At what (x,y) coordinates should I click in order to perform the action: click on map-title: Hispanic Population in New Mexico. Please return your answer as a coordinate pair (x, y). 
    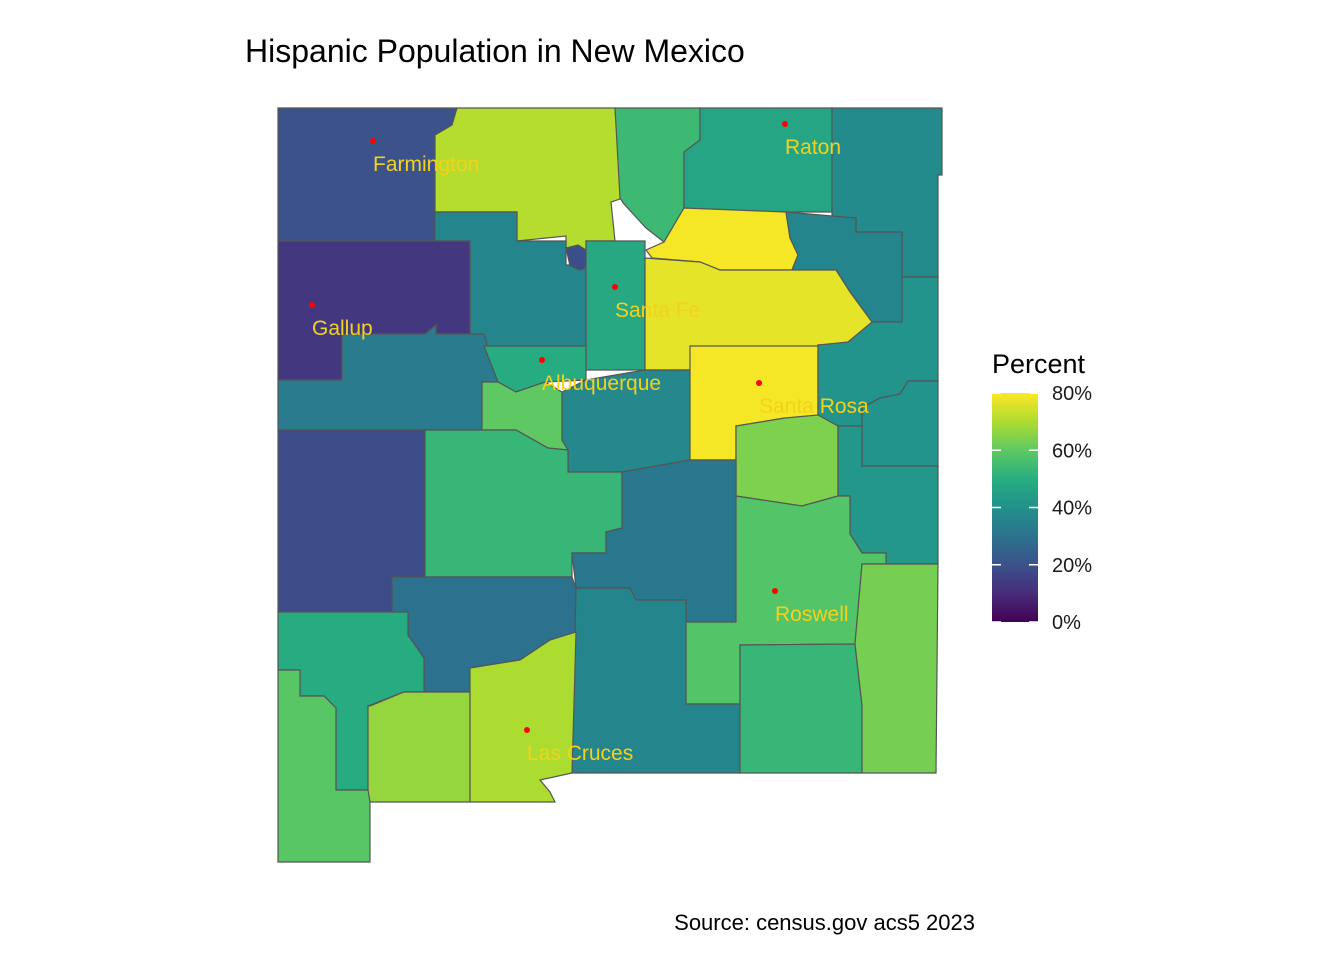
    Looking at the image, I should click on (495, 51).